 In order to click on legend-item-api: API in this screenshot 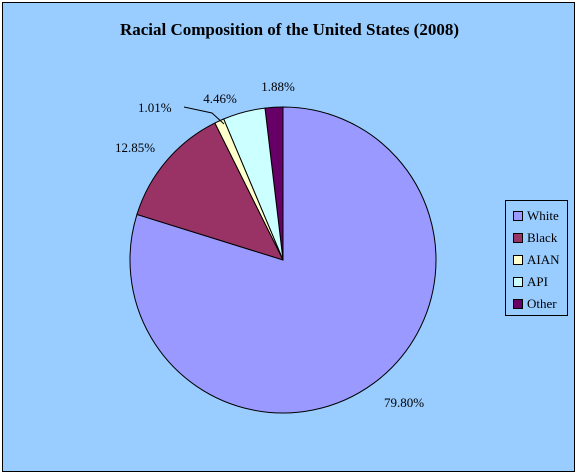, I will do `click(530, 282)`.